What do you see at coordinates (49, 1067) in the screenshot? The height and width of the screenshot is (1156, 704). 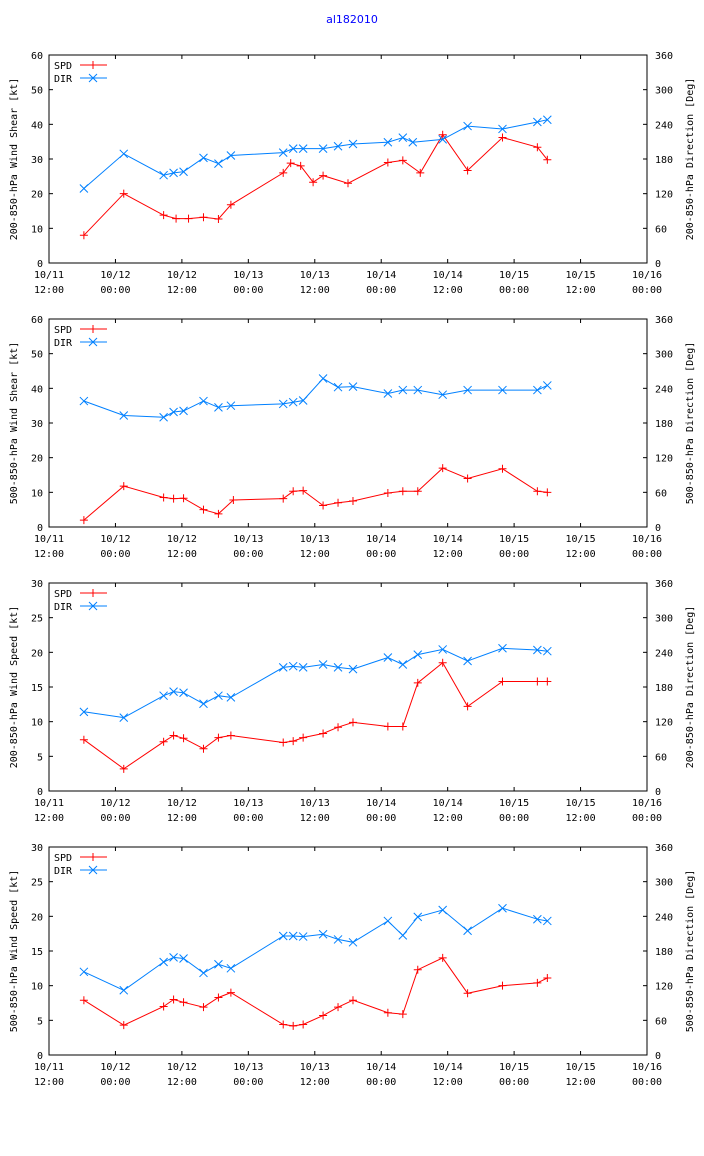 I see `chart-4-x-tick-date: 10/11` at bounding box center [49, 1067].